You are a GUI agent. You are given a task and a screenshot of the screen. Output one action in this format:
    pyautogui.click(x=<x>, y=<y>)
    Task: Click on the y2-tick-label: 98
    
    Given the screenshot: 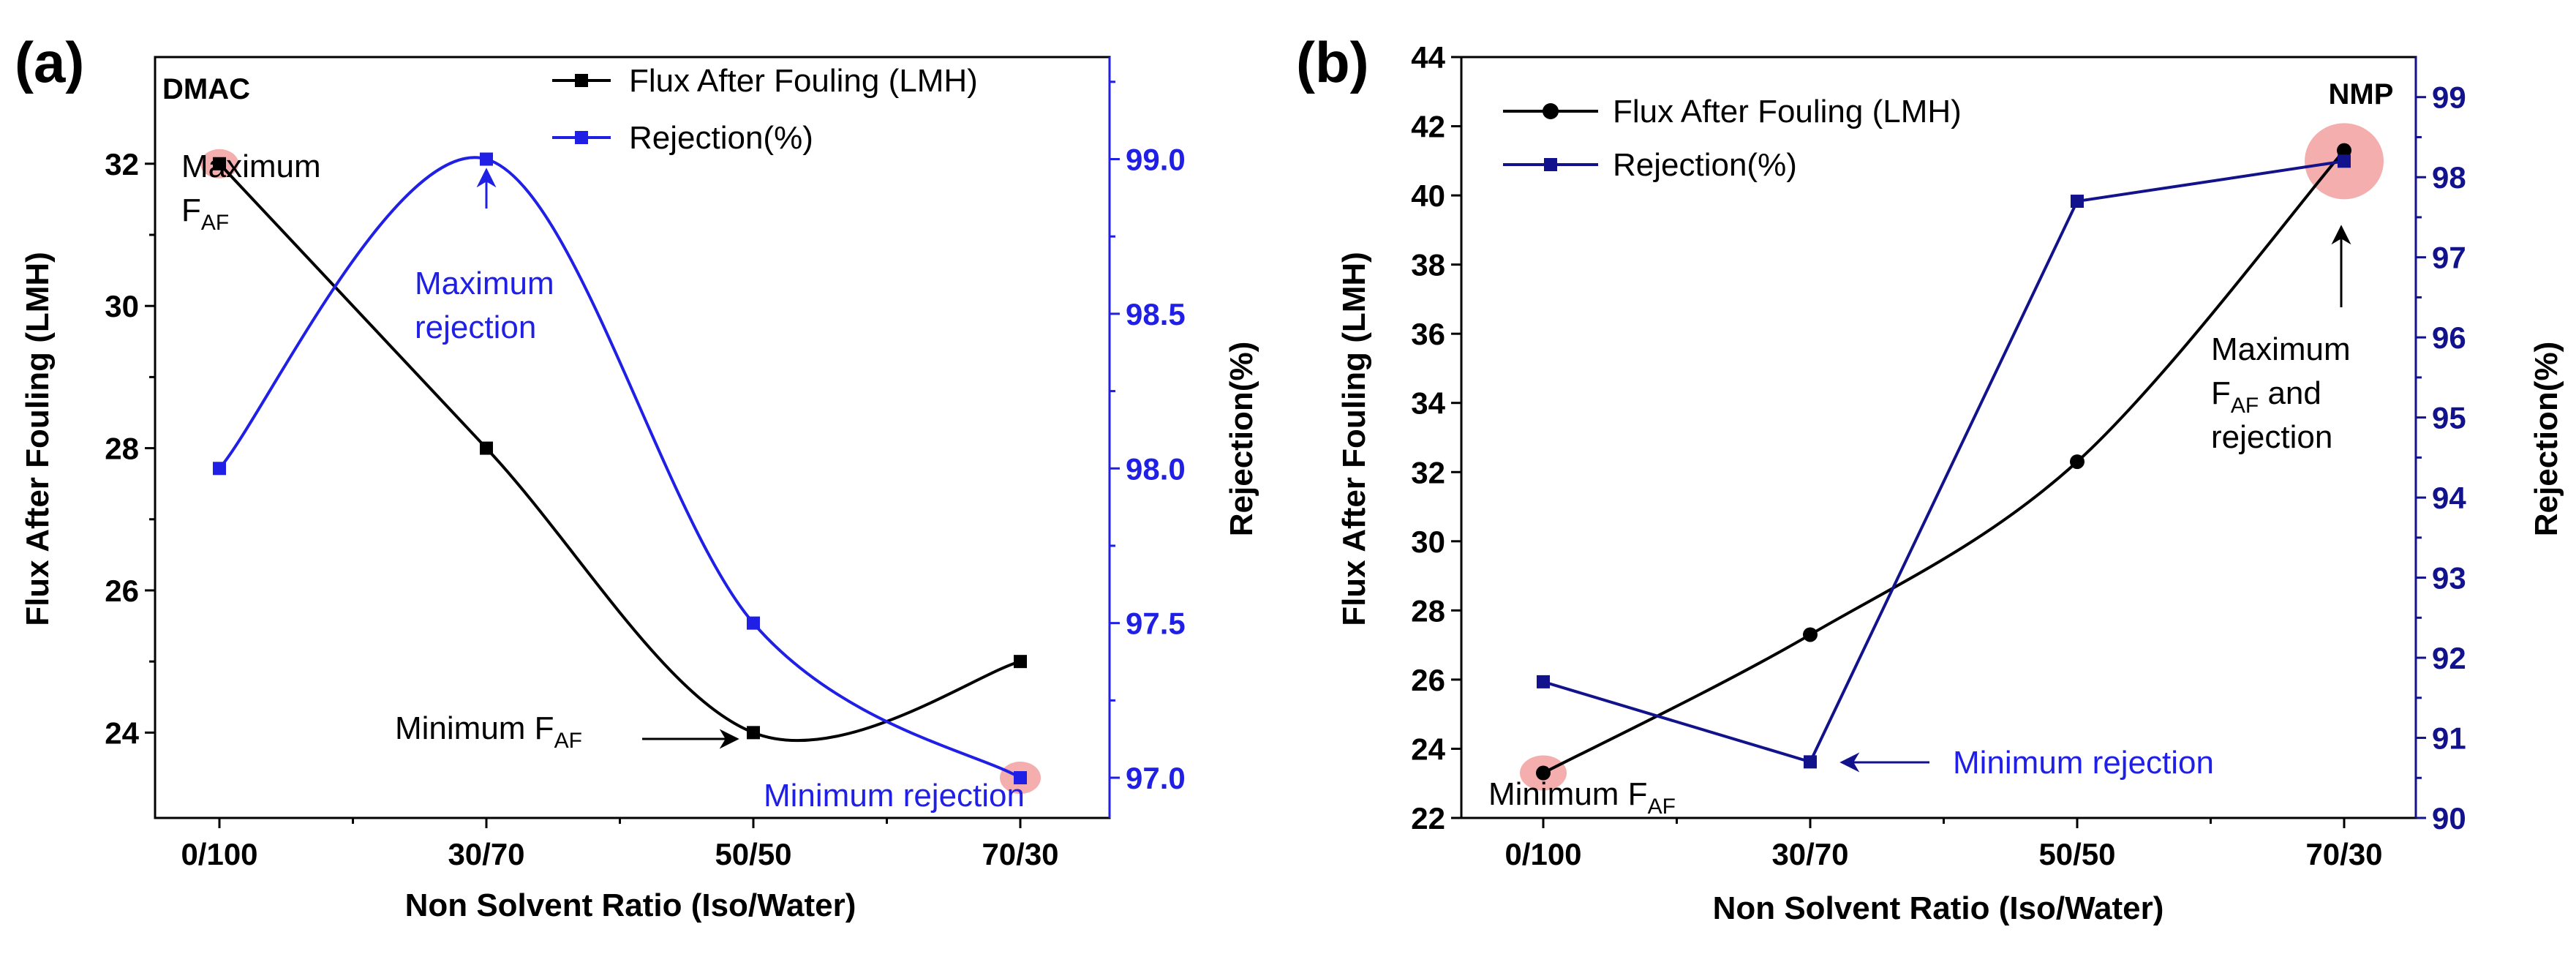 What is the action you would take?
    pyautogui.click(x=2449, y=177)
    